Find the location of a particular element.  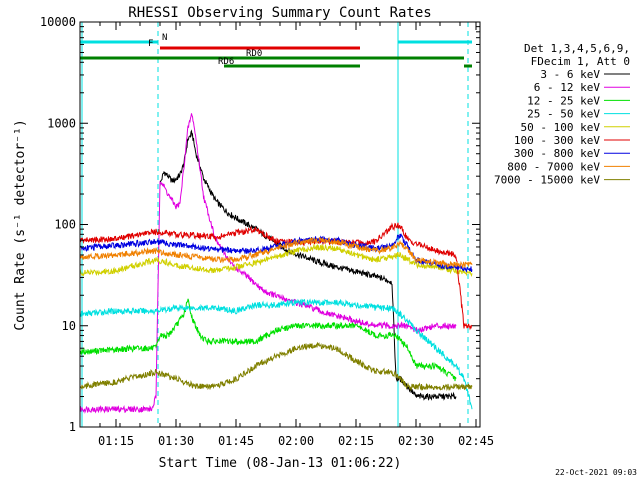

x-tick-label-1: 01:15 is located at coordinates (116, 441).